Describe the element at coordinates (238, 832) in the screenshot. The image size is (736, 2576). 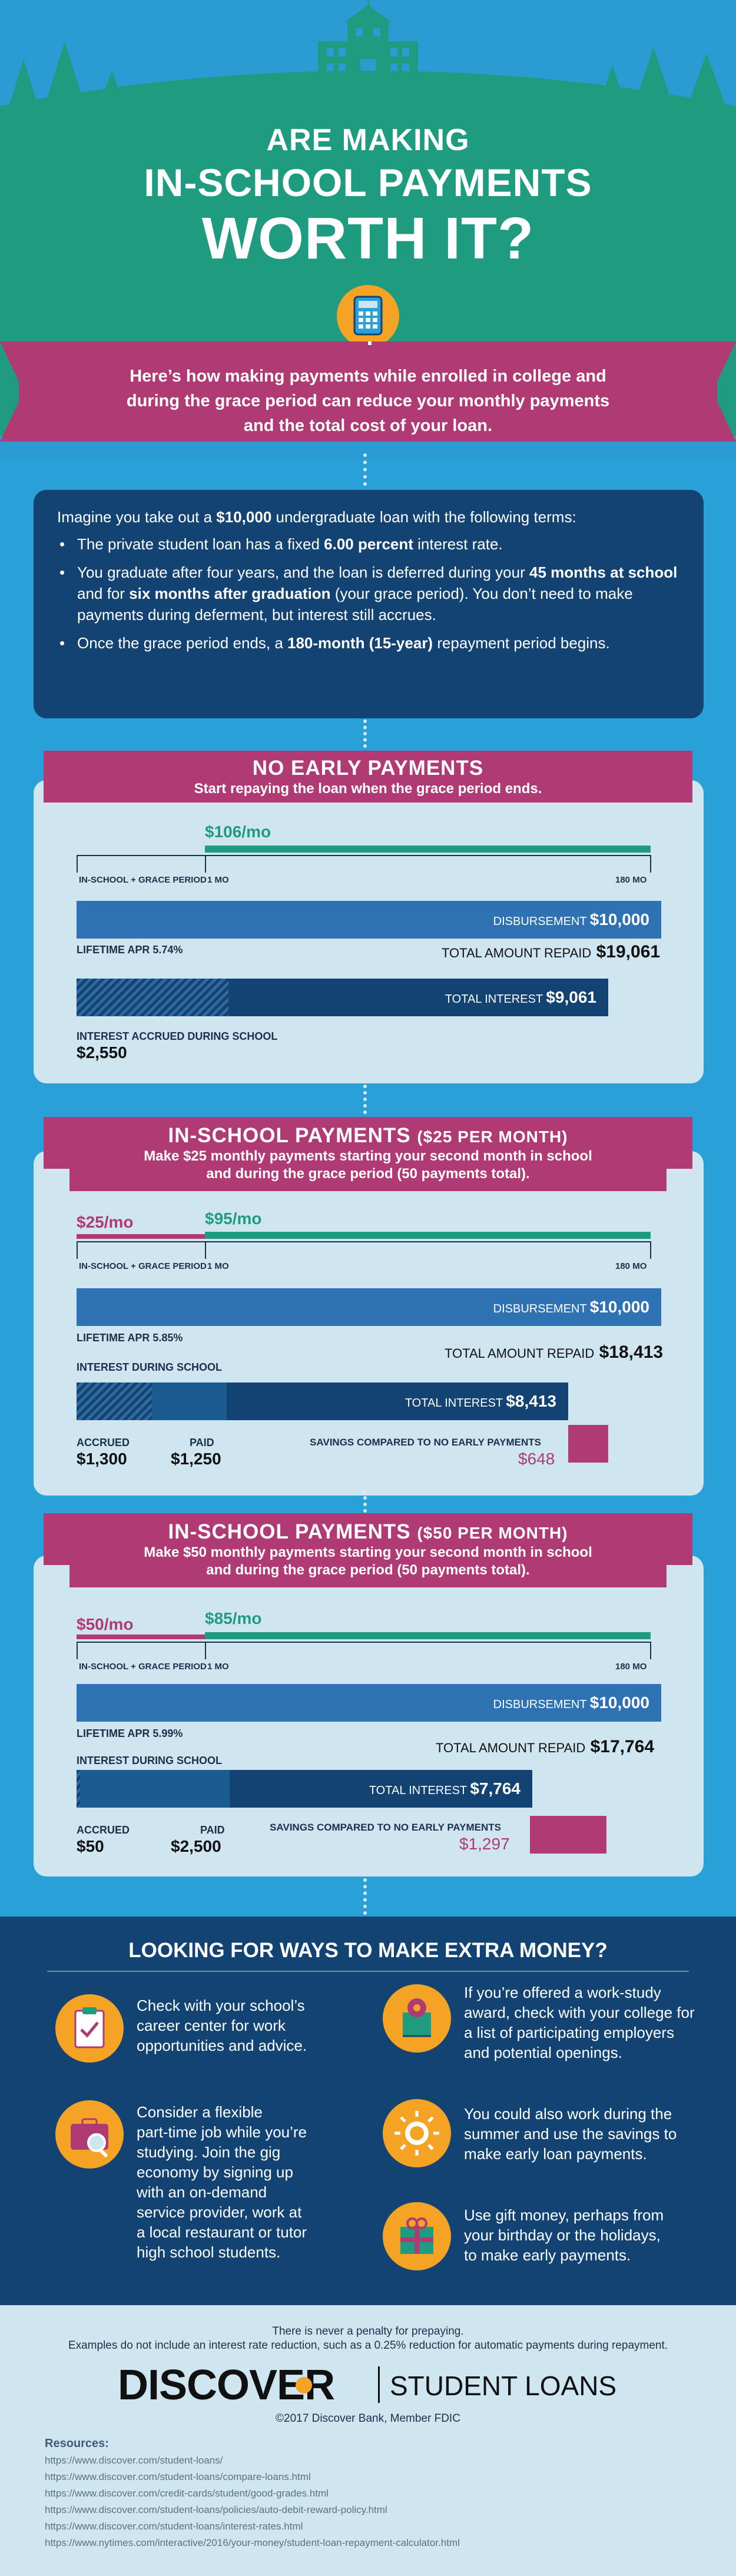
I see `scenario1-monthly-payment: $106/mo` at that location.